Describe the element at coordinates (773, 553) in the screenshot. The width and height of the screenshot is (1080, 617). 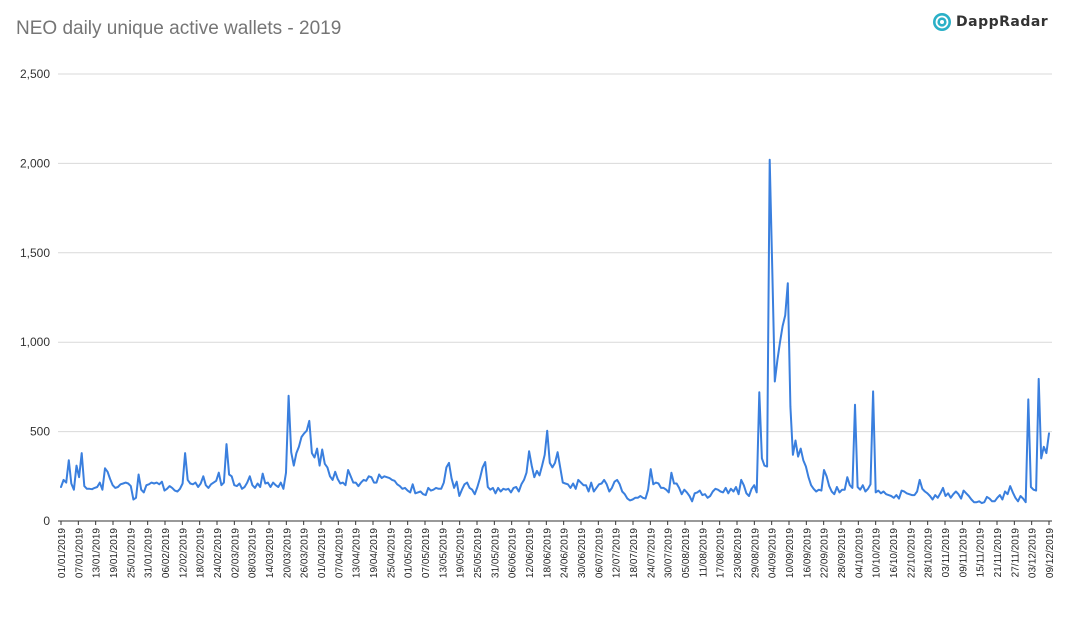
I see `x-tick-label: 04/09/2019` at that location.